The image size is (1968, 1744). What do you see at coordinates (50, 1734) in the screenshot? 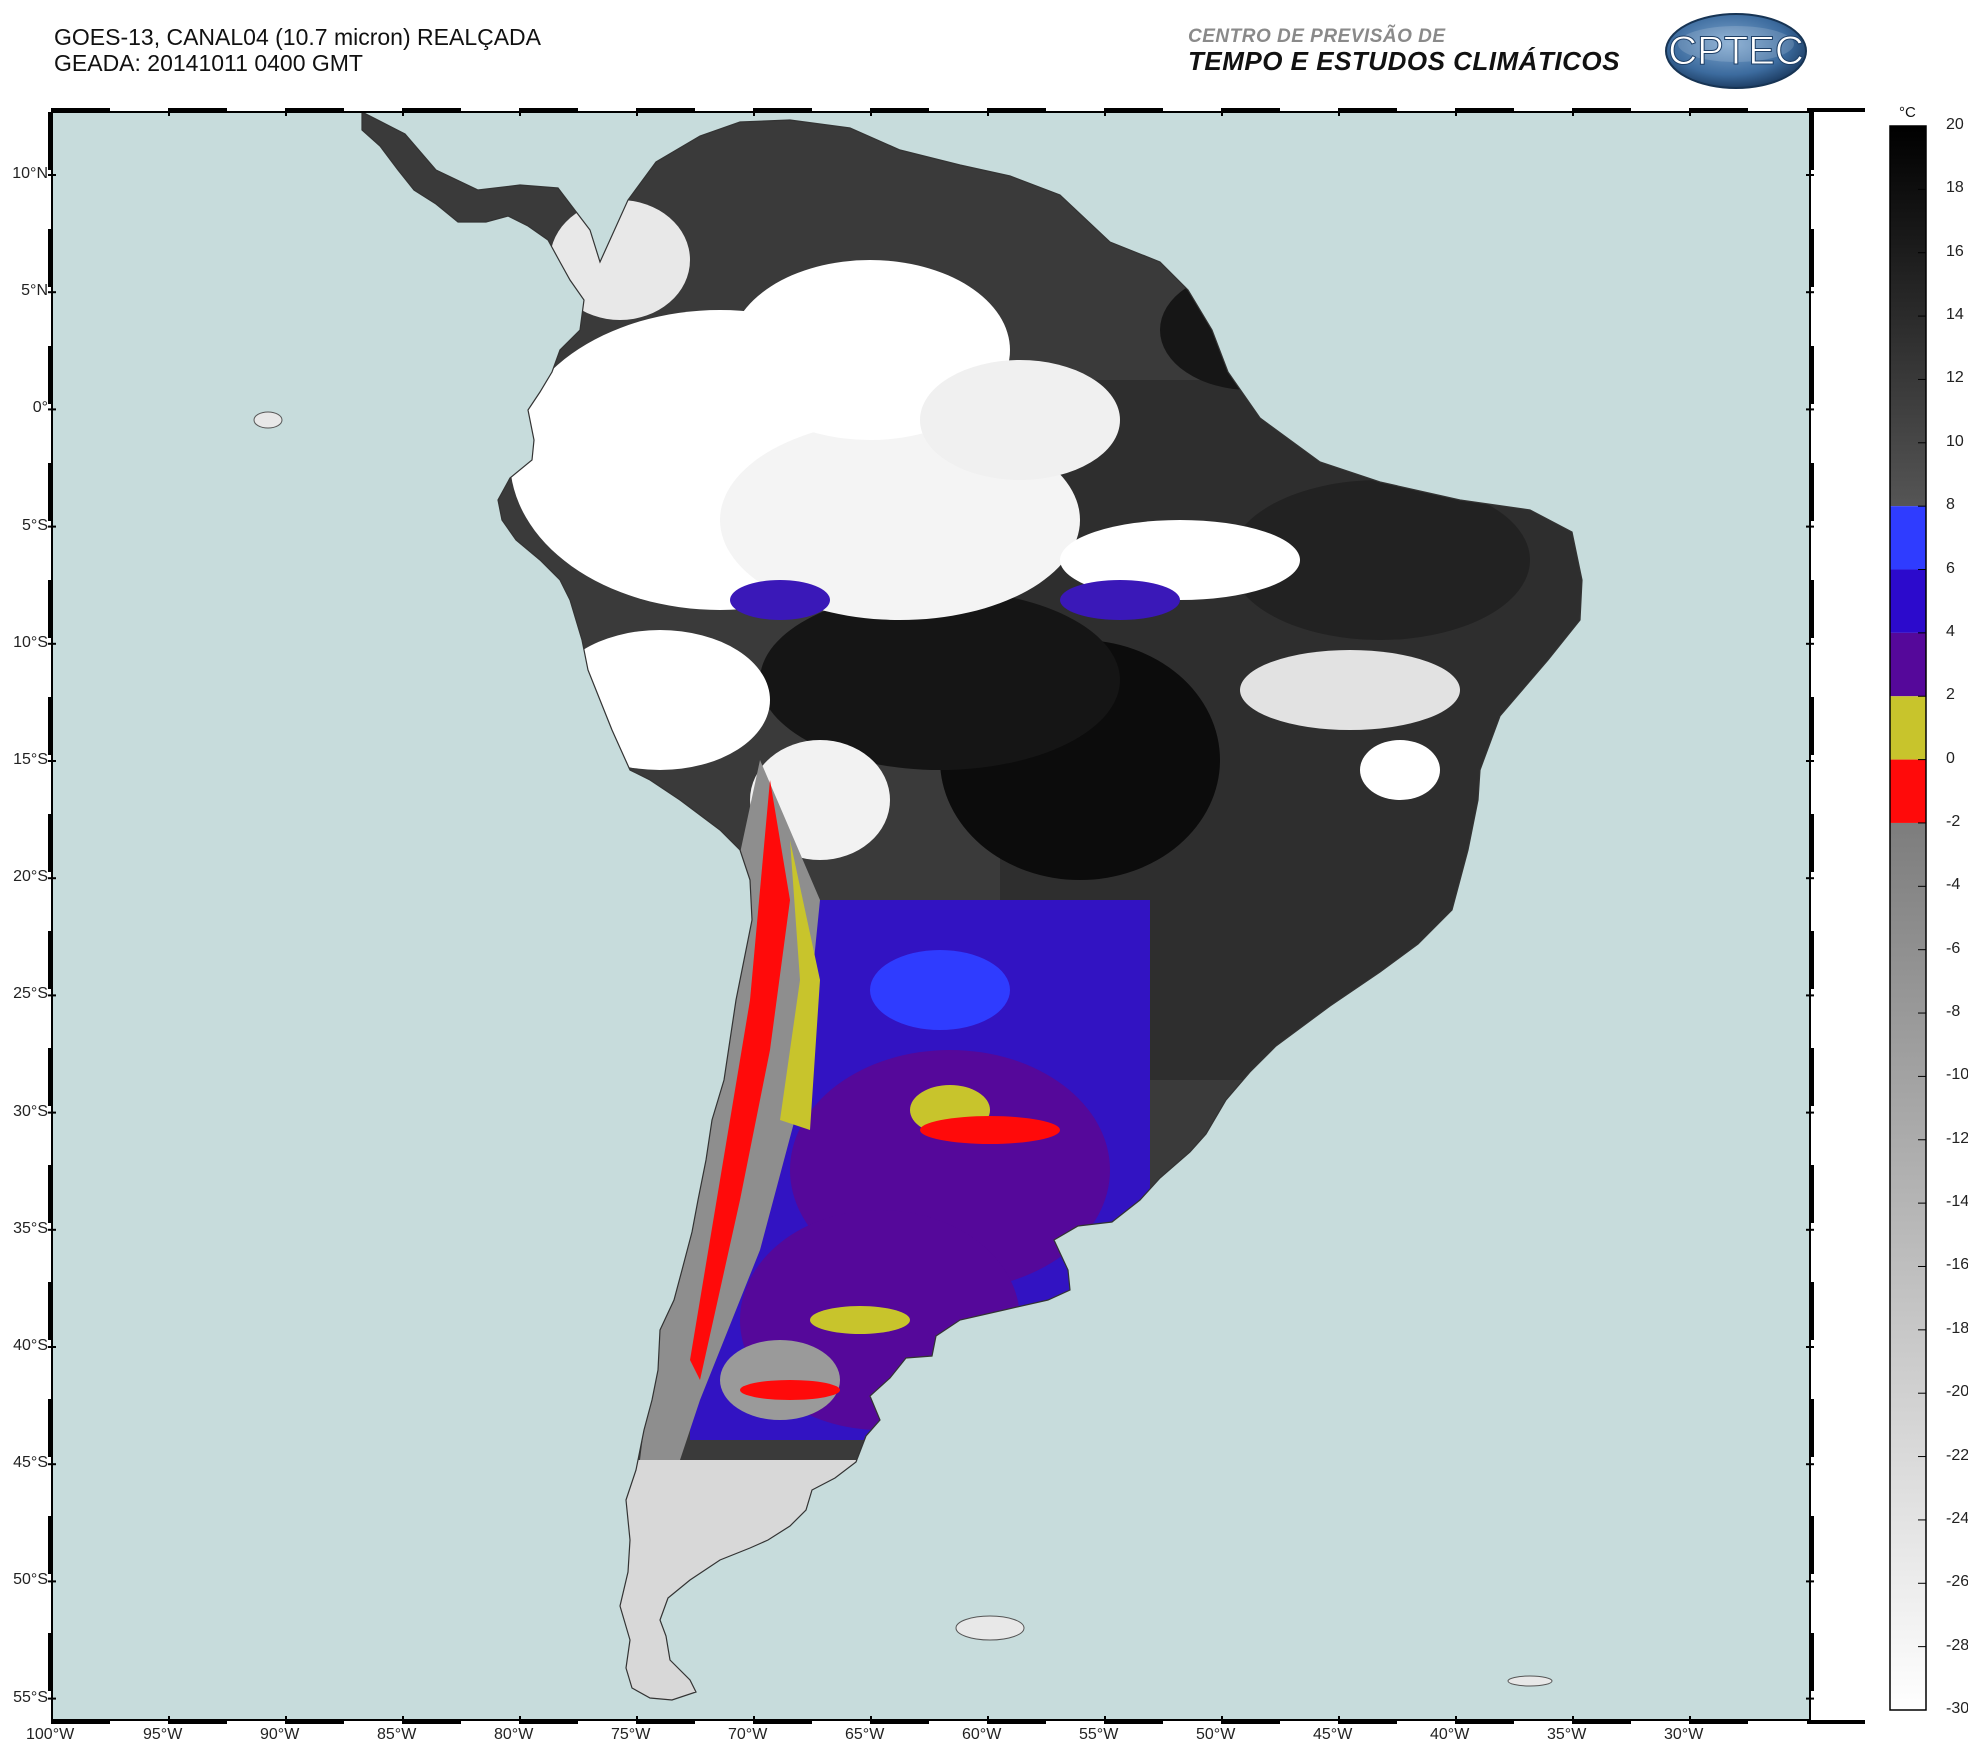
I see `longitude-label: 100°W` at bounding box center [50, 1734].